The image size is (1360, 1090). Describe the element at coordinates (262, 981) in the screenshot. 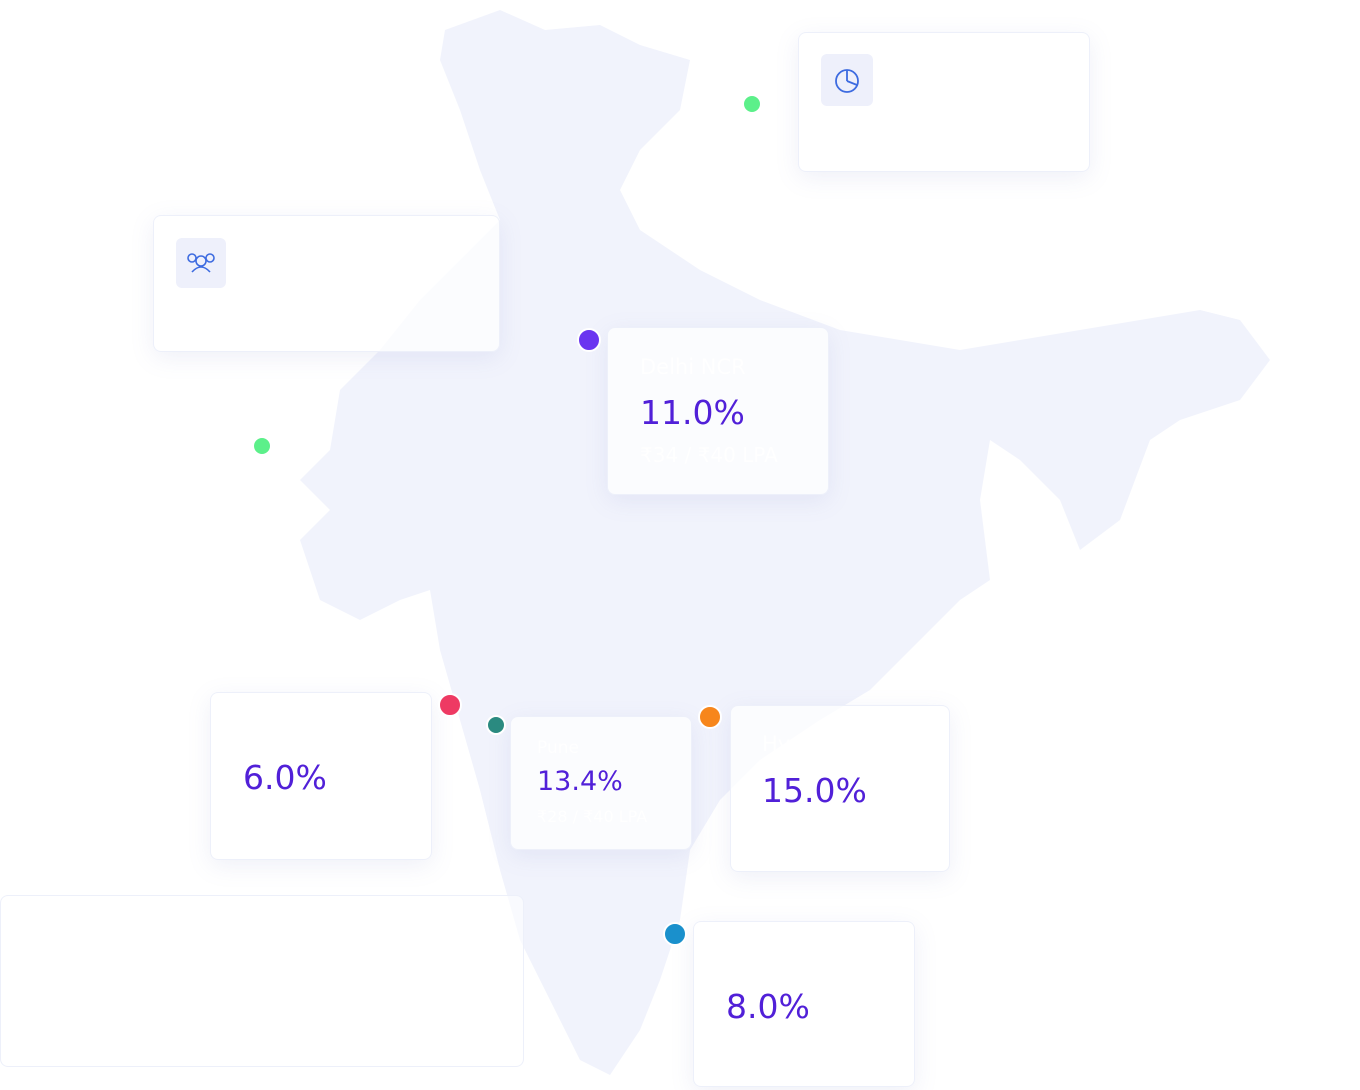

I see `note-card` at that location.